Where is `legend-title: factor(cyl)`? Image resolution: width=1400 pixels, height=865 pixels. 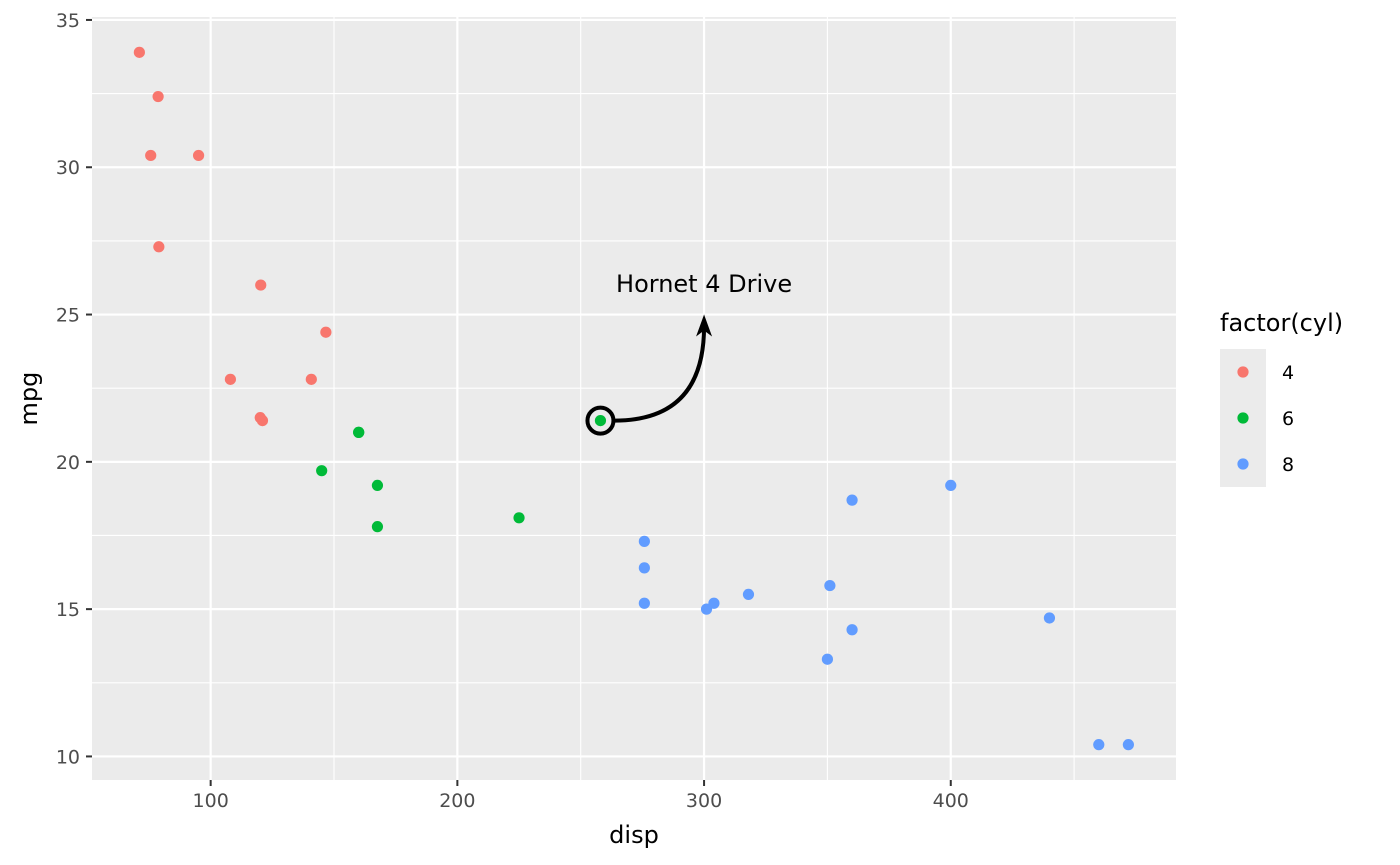
legend-title: factor(cyl) is located at coordinates (1281, 323).